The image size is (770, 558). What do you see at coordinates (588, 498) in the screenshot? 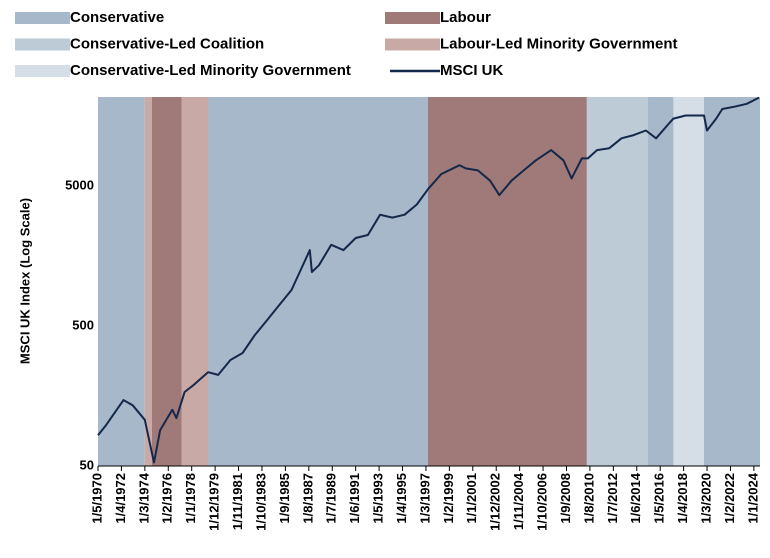
I see `x-tick-label: 1/8/2010` at bounding box center [588, 498].